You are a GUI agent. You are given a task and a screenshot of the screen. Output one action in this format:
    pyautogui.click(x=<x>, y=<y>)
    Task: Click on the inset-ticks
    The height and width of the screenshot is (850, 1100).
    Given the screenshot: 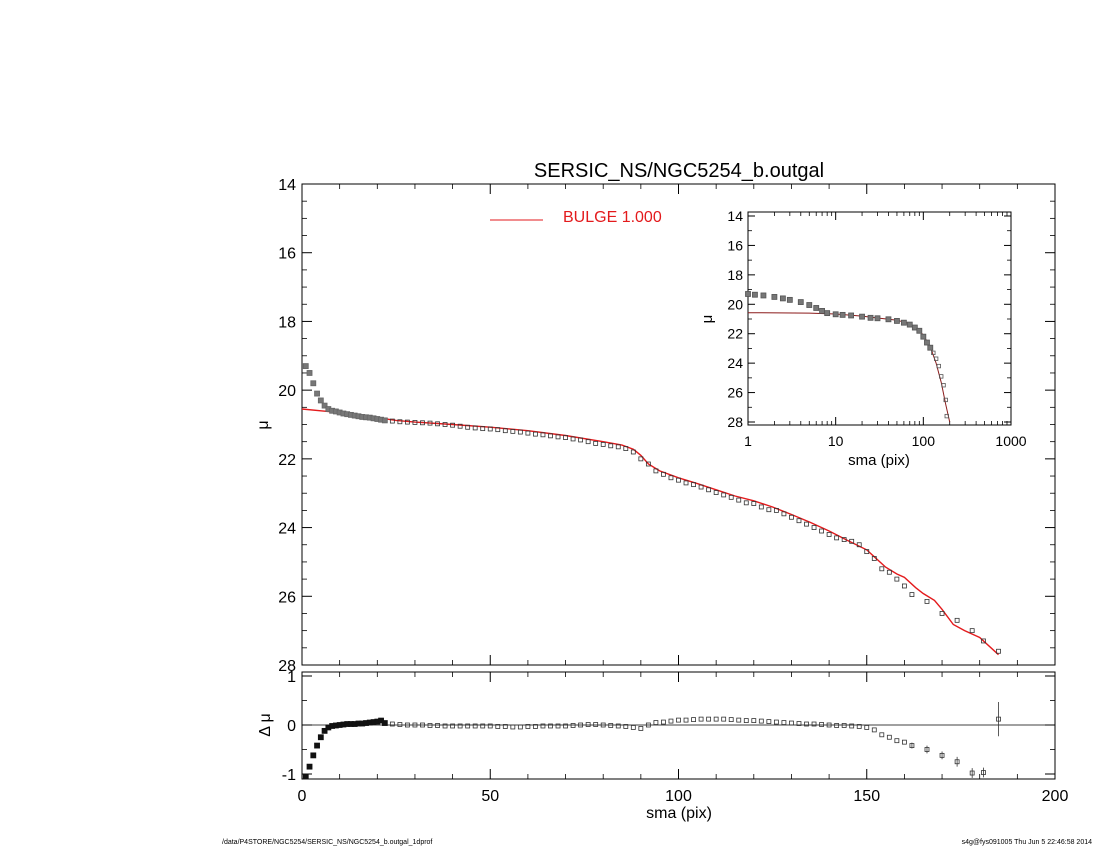 What is the action you would take?
    pyautogui.click(x=879, y=318)
    